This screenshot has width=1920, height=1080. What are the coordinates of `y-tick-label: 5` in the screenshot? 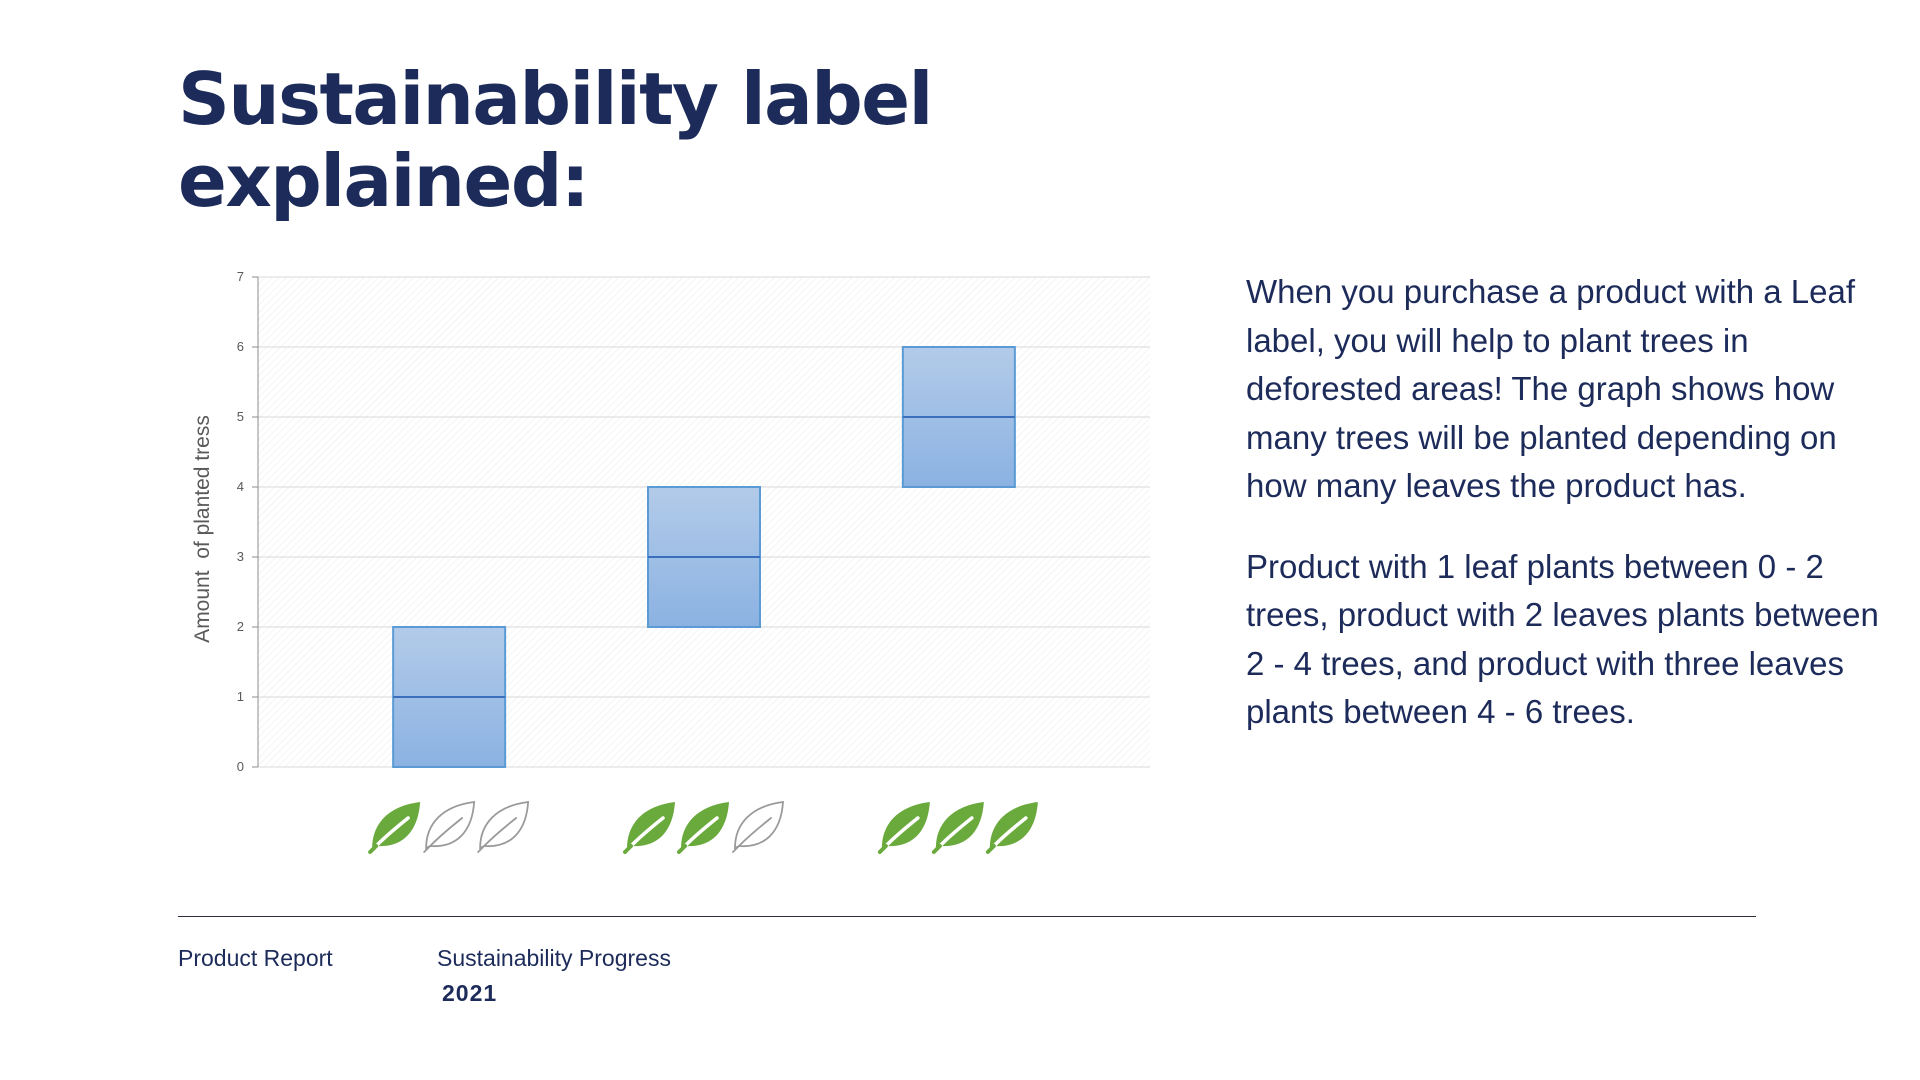 It's located at (240, 416).